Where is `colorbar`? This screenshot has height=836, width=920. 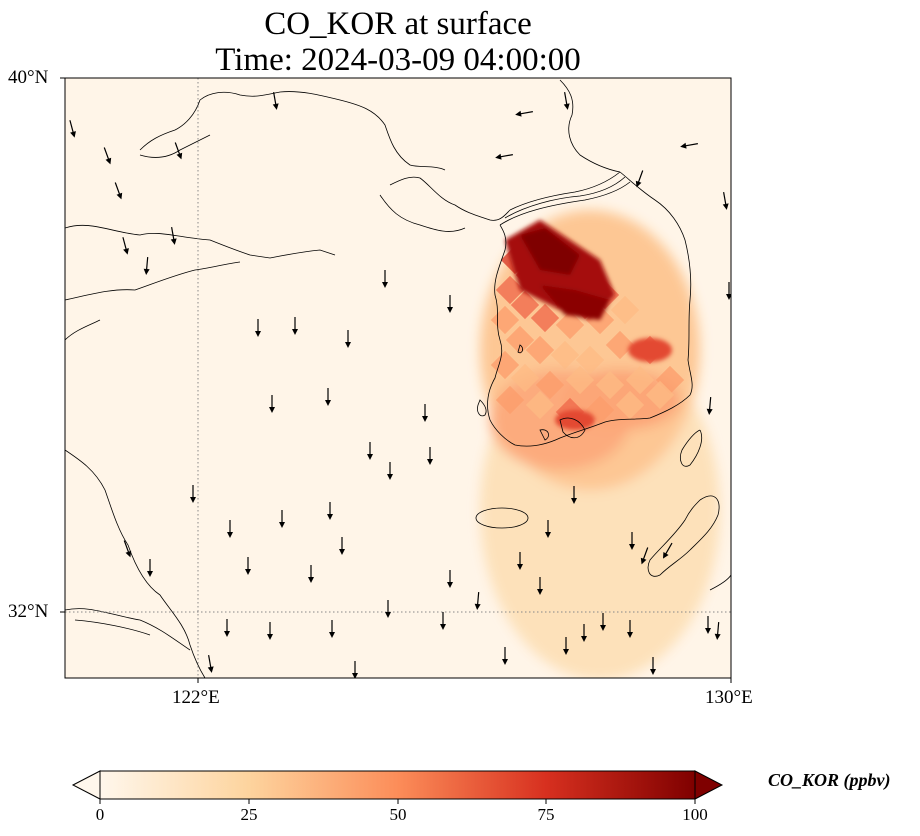 colorbar is located at coordinates (397, 787).